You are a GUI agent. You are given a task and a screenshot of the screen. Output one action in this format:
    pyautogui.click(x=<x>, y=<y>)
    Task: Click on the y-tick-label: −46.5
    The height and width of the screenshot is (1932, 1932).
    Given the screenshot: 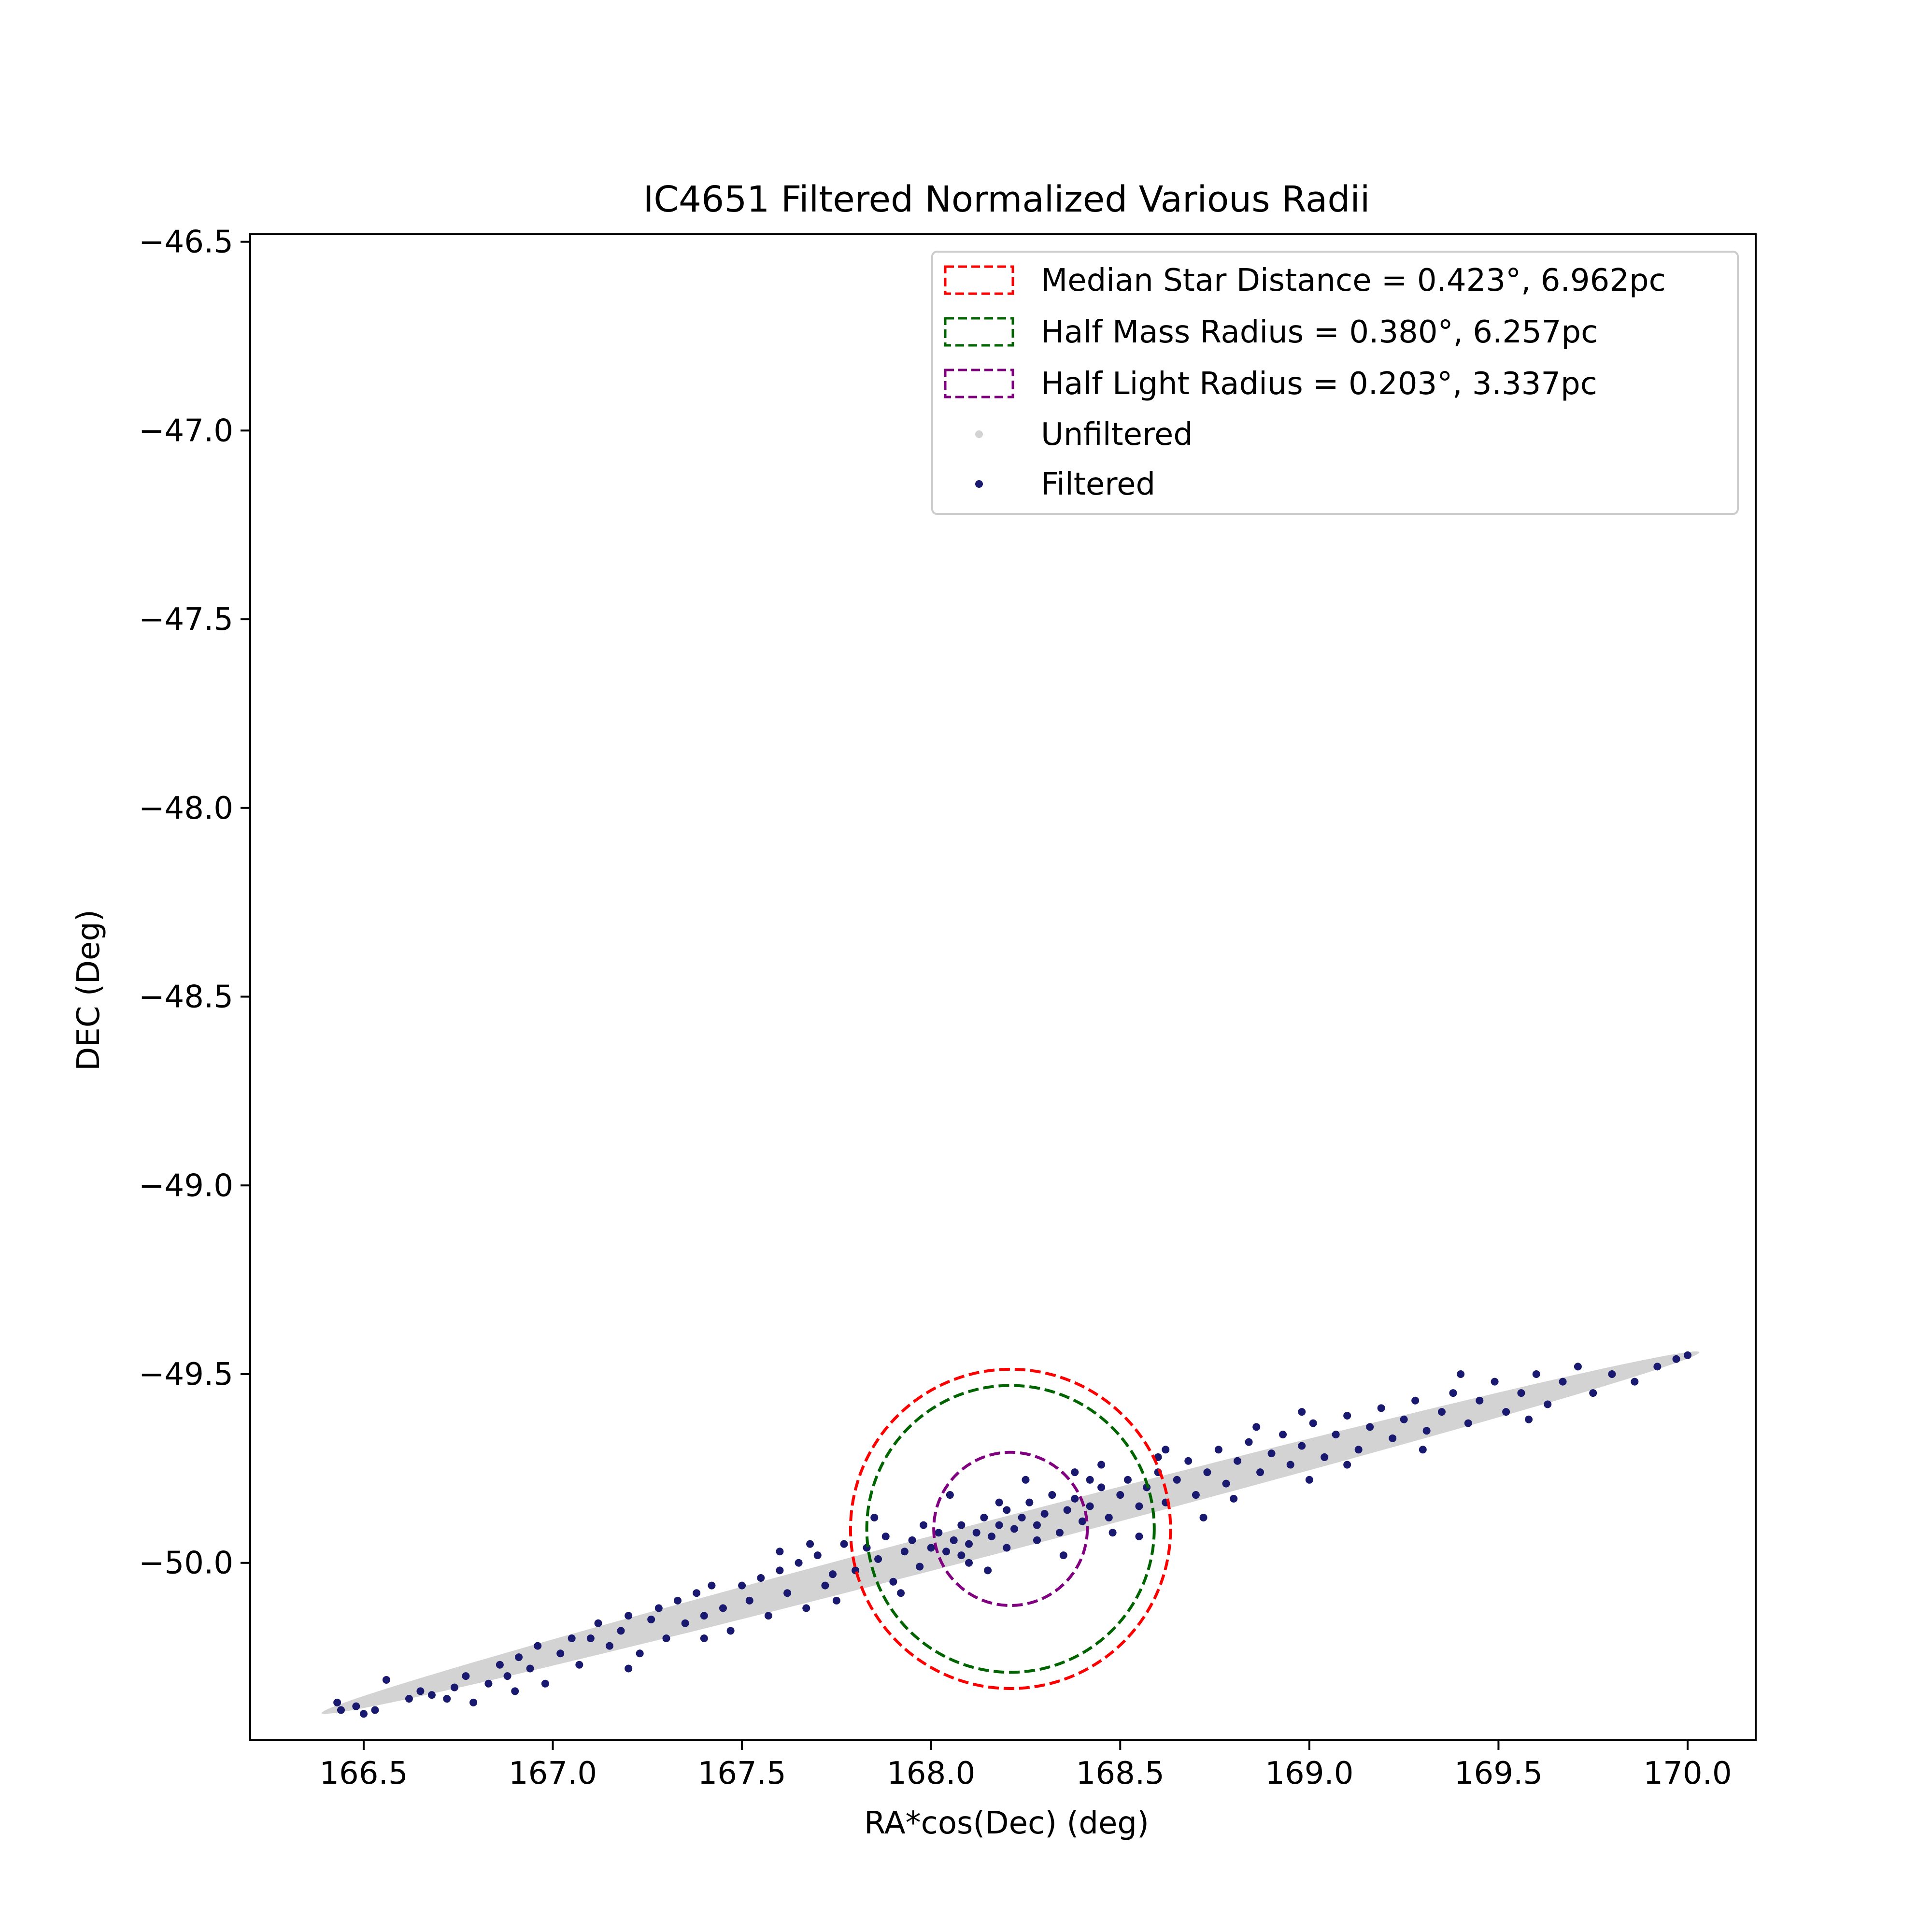 What is the action you would take?
    pyautogui.click(x=186, y=242)
    